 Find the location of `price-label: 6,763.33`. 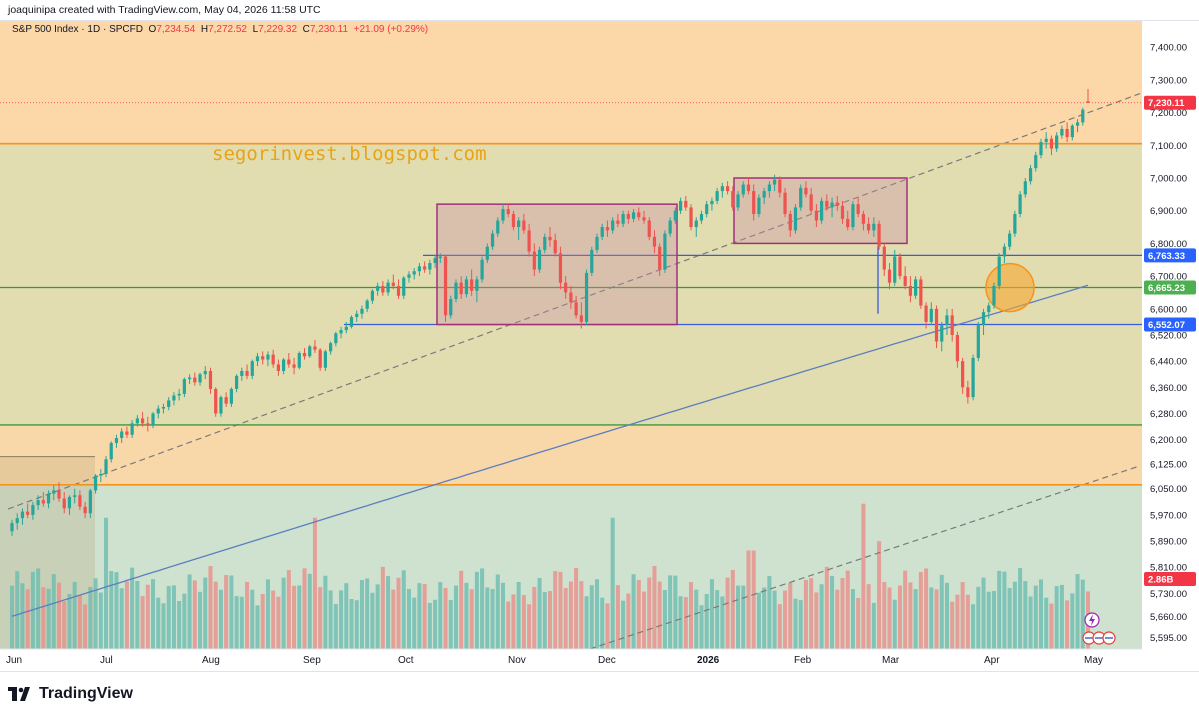

price-label: 6,763.33 is located at coordinates (1166, 256).